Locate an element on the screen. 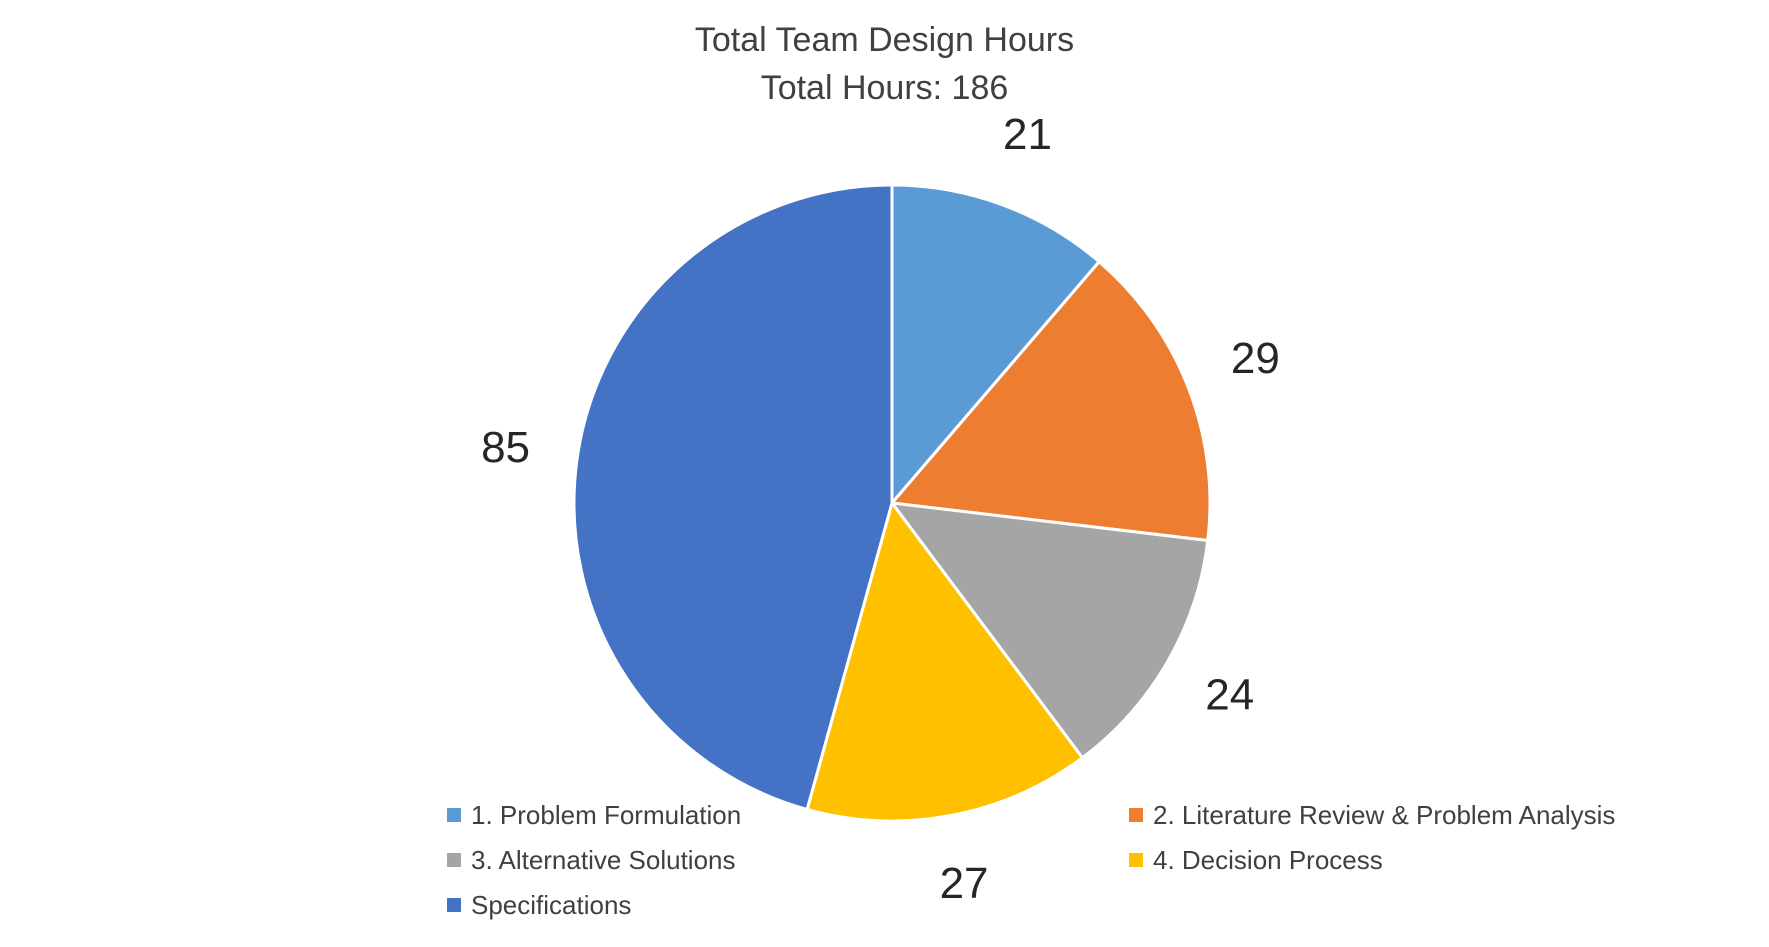 The image size is (1769, 947). data-label-2: 29 is located at coordinates (1255, 358).